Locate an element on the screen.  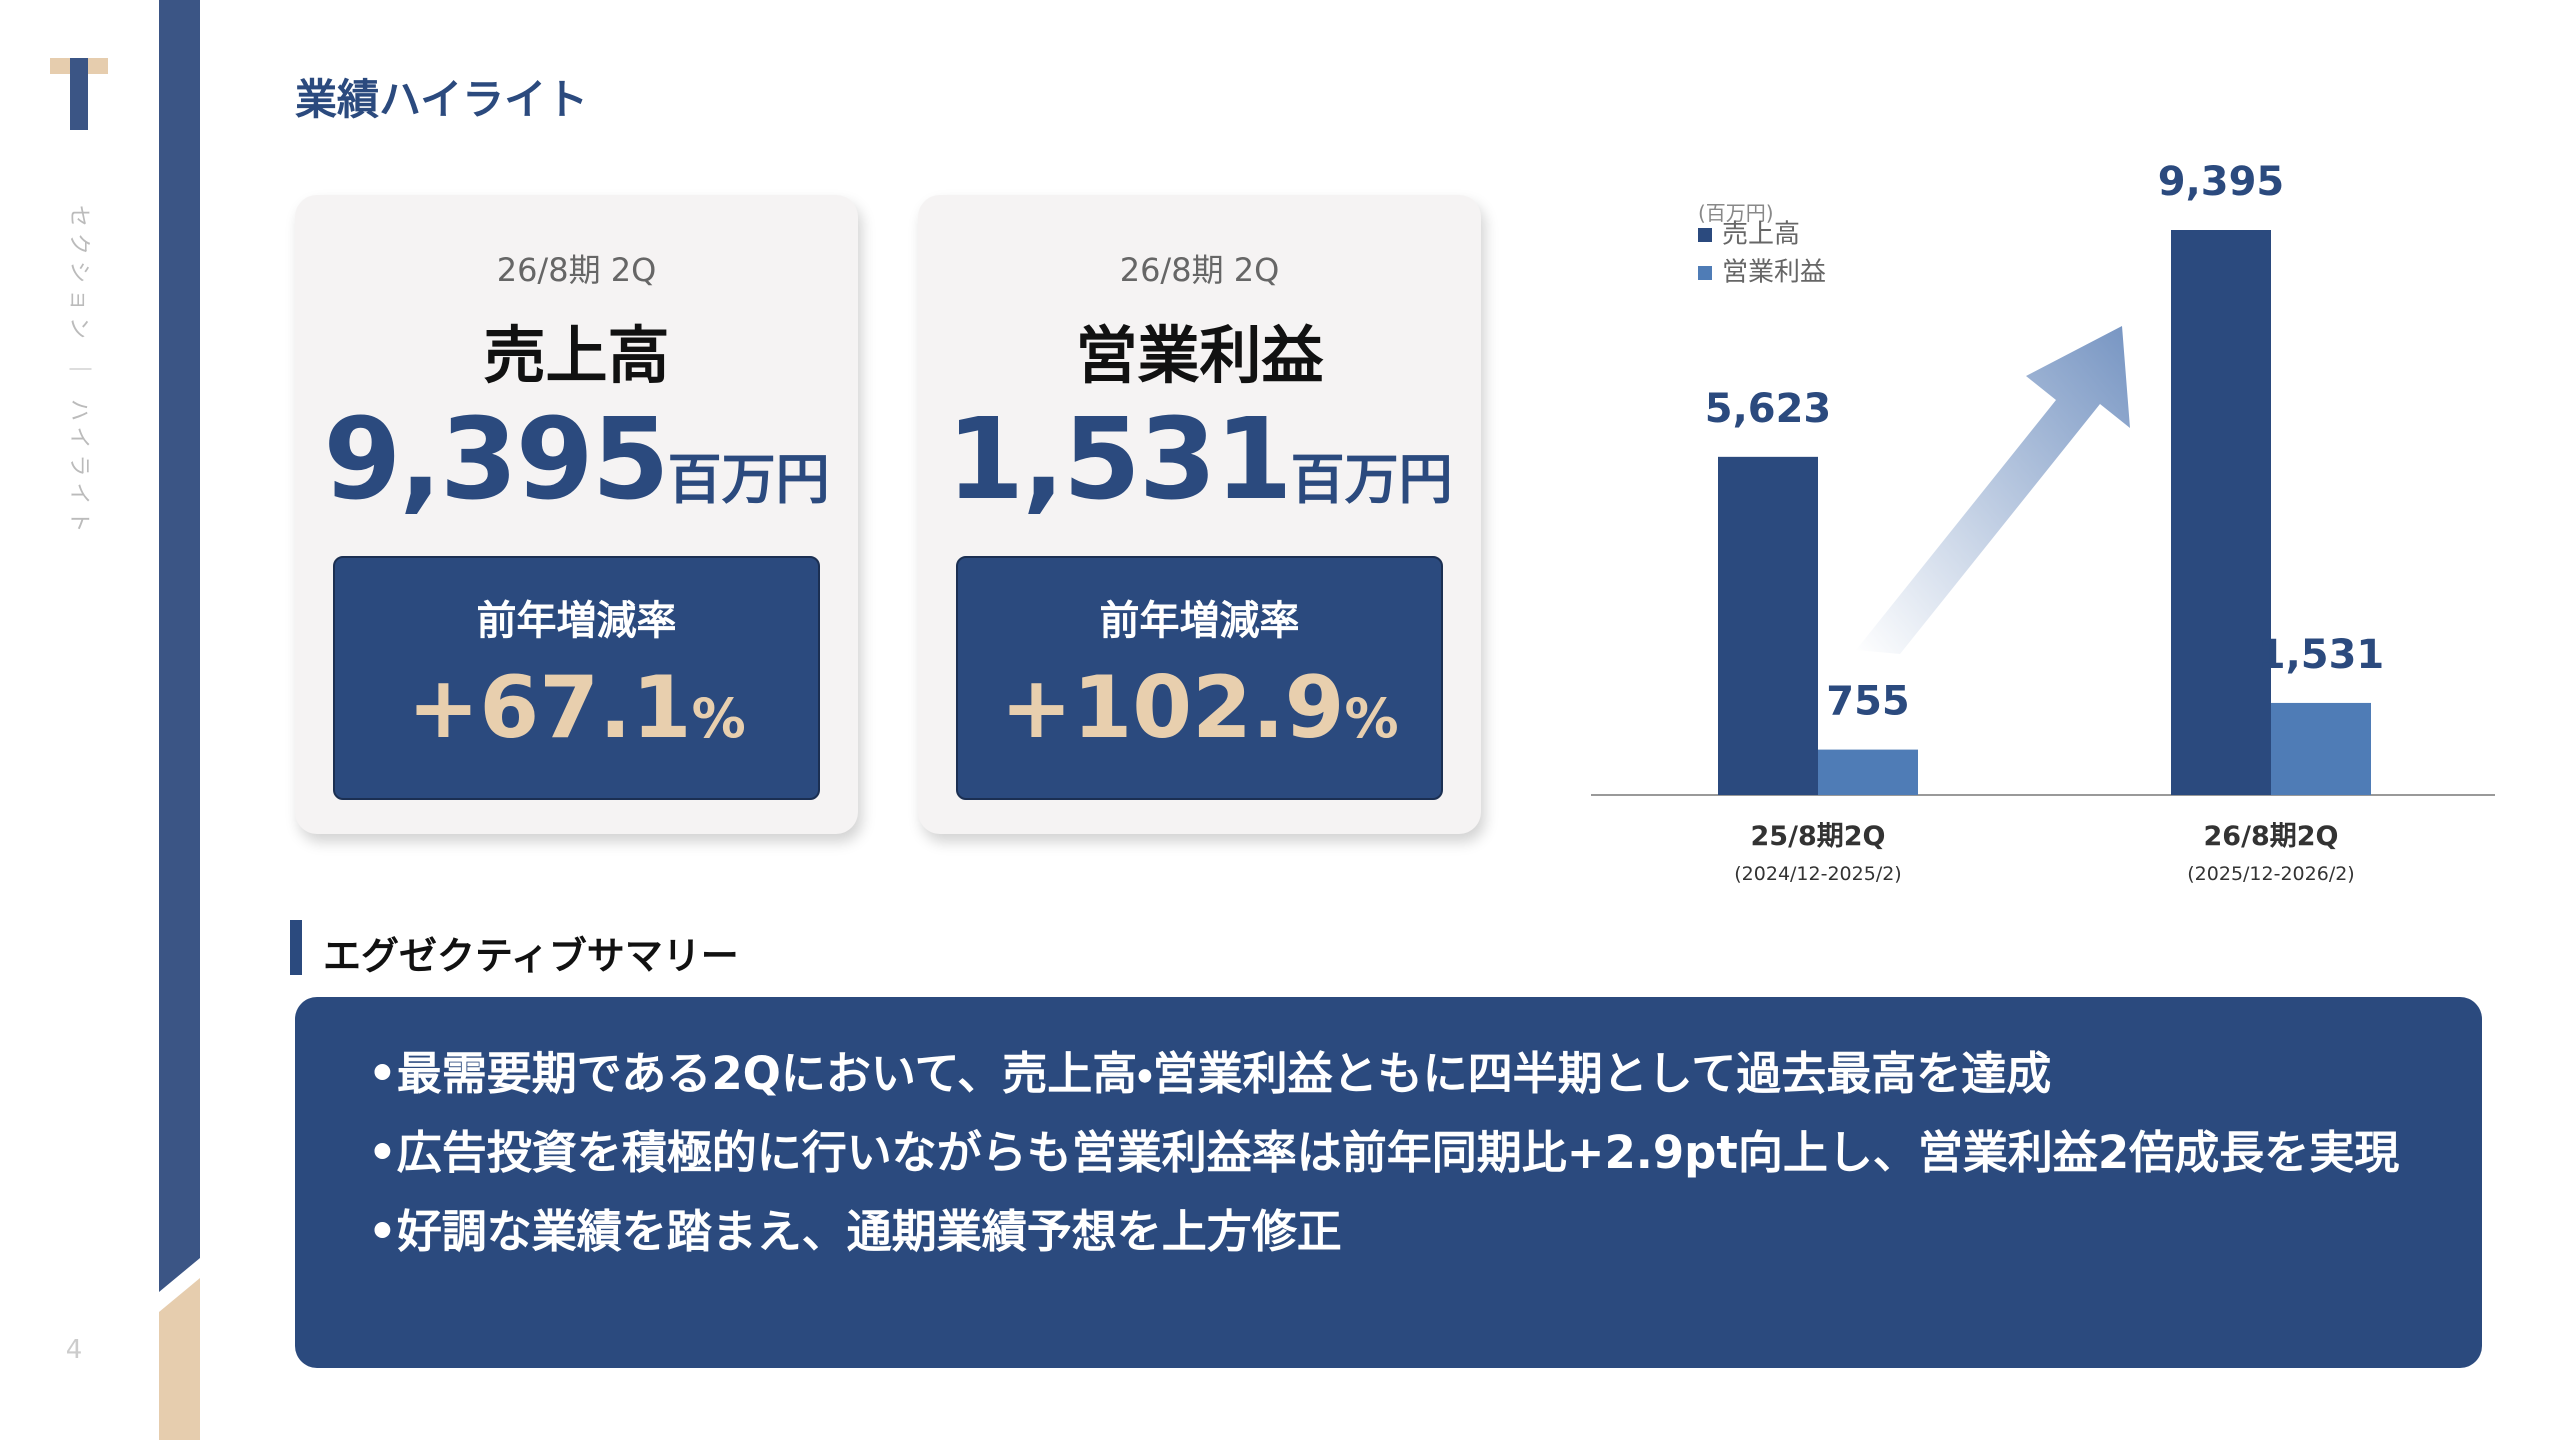
unit-note: (百万円) is located at coordinates (1736, 213).